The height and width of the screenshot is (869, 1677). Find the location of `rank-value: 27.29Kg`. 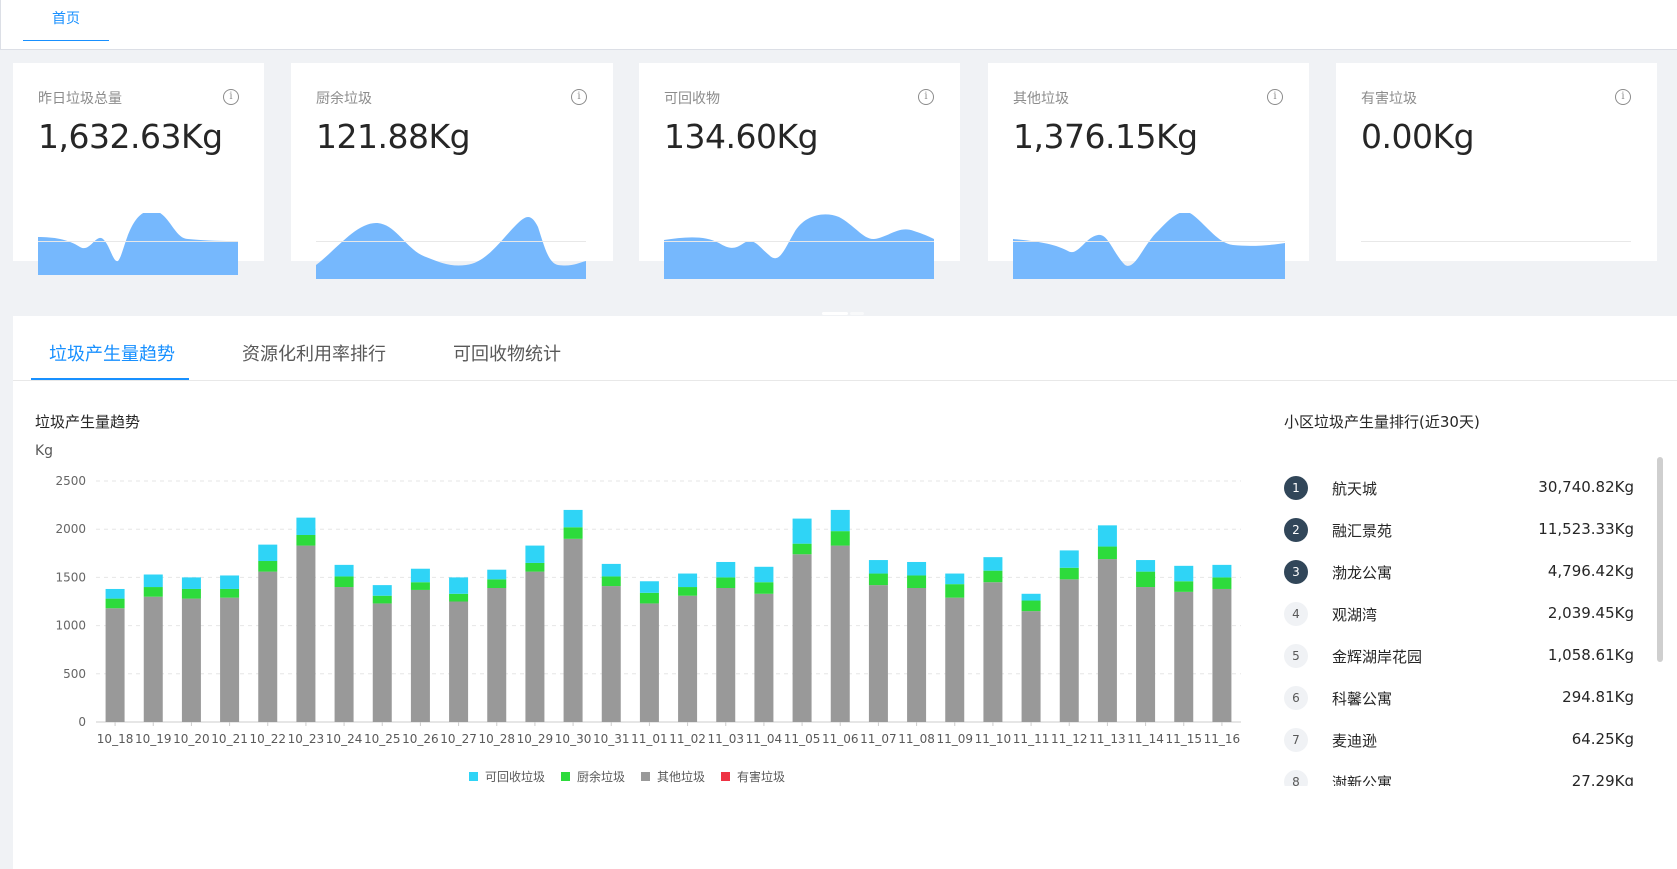

rank-value: 27.29Kg is located at coordinates (1602, 779).